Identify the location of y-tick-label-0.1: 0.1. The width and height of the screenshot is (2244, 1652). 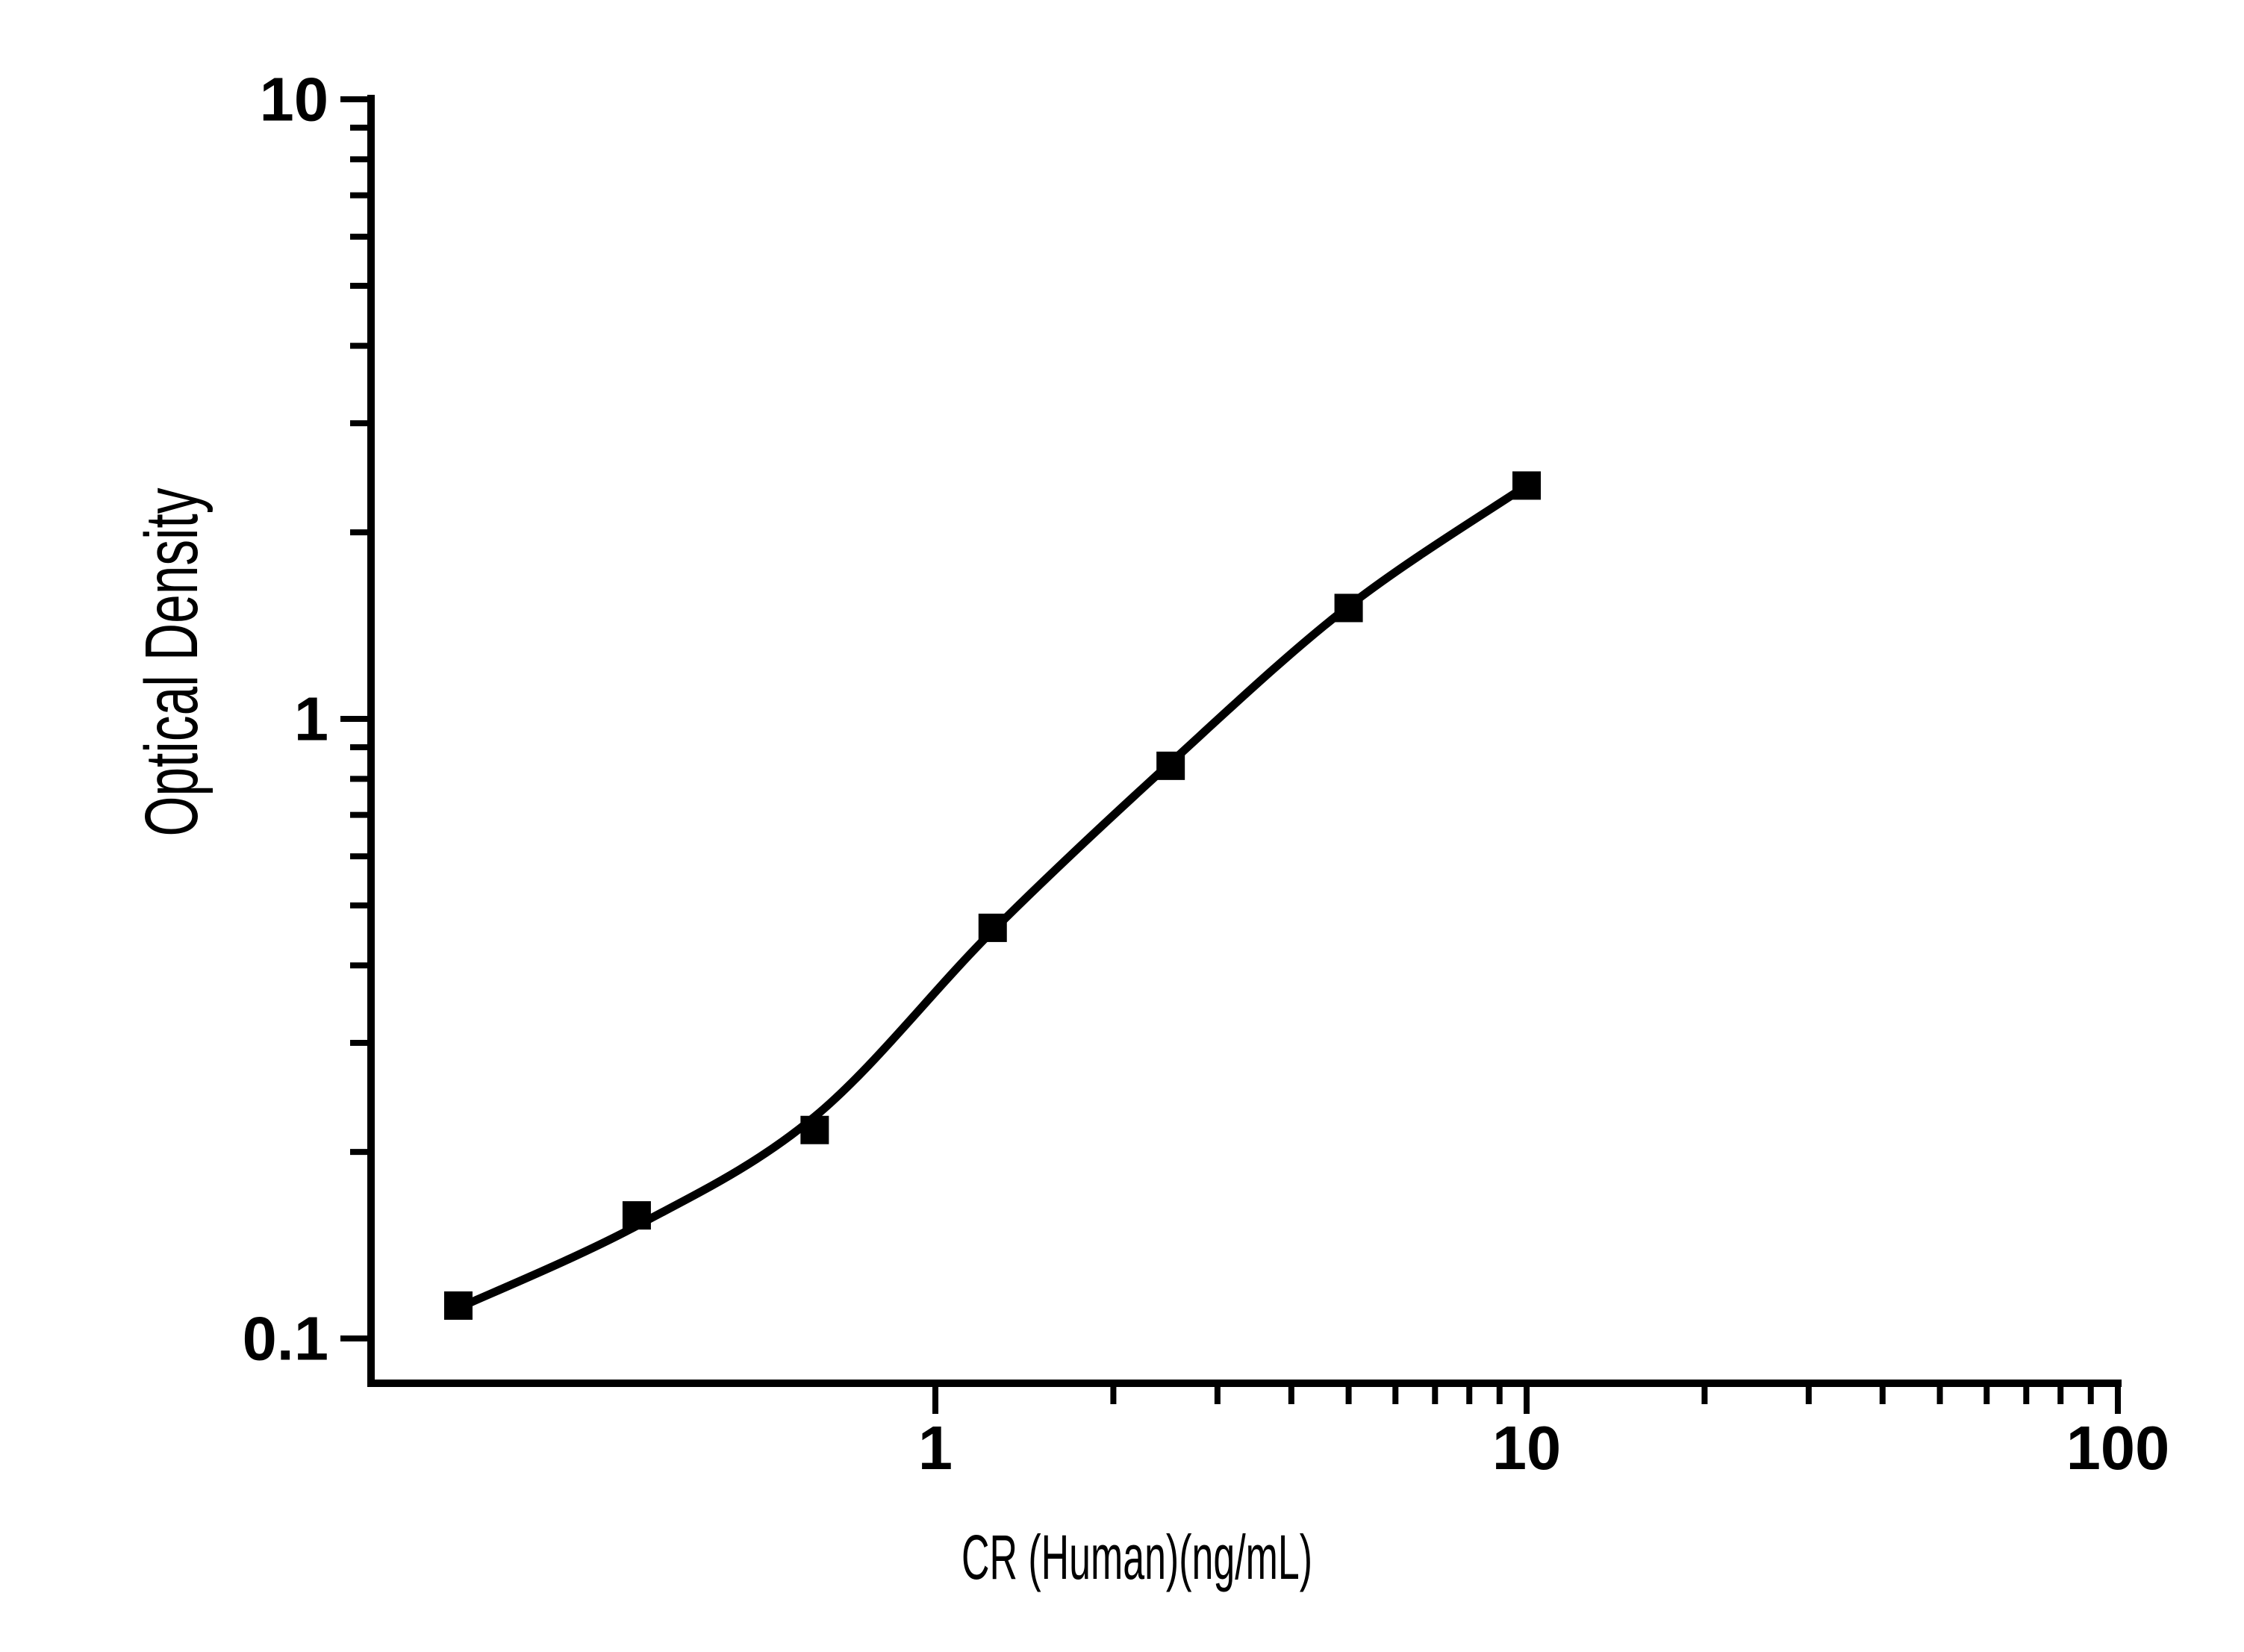
(285, 1339).